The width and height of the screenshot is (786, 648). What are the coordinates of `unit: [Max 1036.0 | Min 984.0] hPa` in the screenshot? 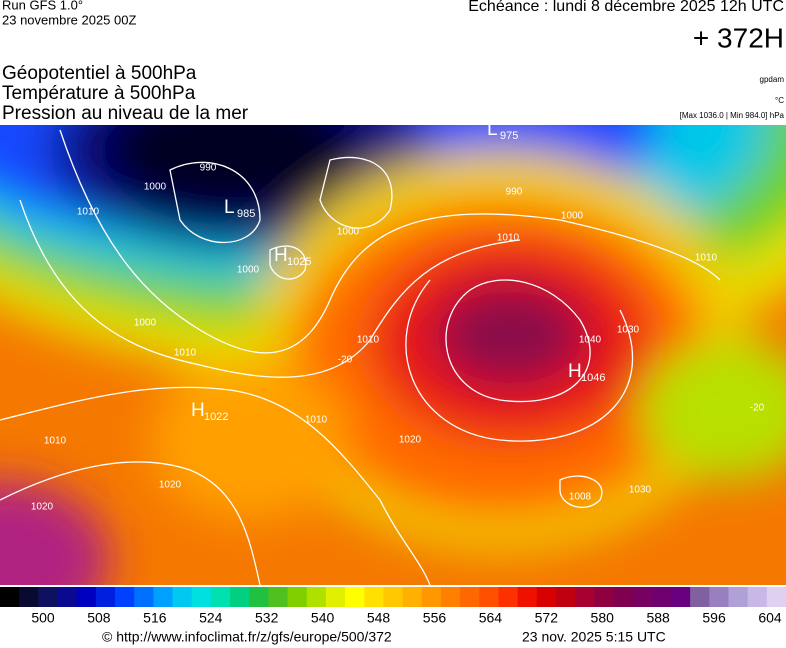 It's located at (732, 115).